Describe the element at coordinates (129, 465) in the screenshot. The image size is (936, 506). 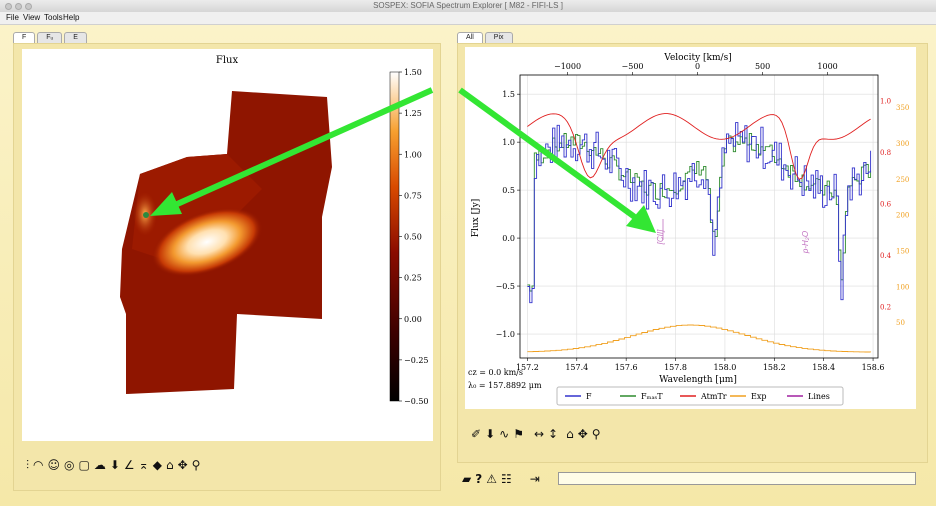
I see `slice-icon: ∠` at that location.